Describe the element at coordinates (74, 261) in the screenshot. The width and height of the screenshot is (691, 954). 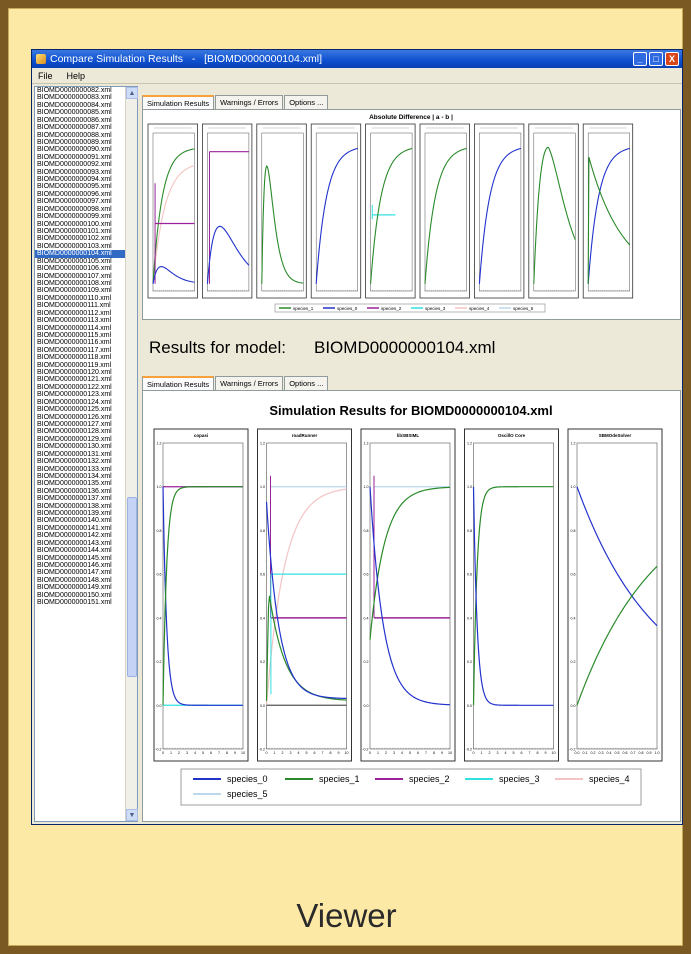
I see `model-list-item: BIOMD0000000105.xml` at that location.